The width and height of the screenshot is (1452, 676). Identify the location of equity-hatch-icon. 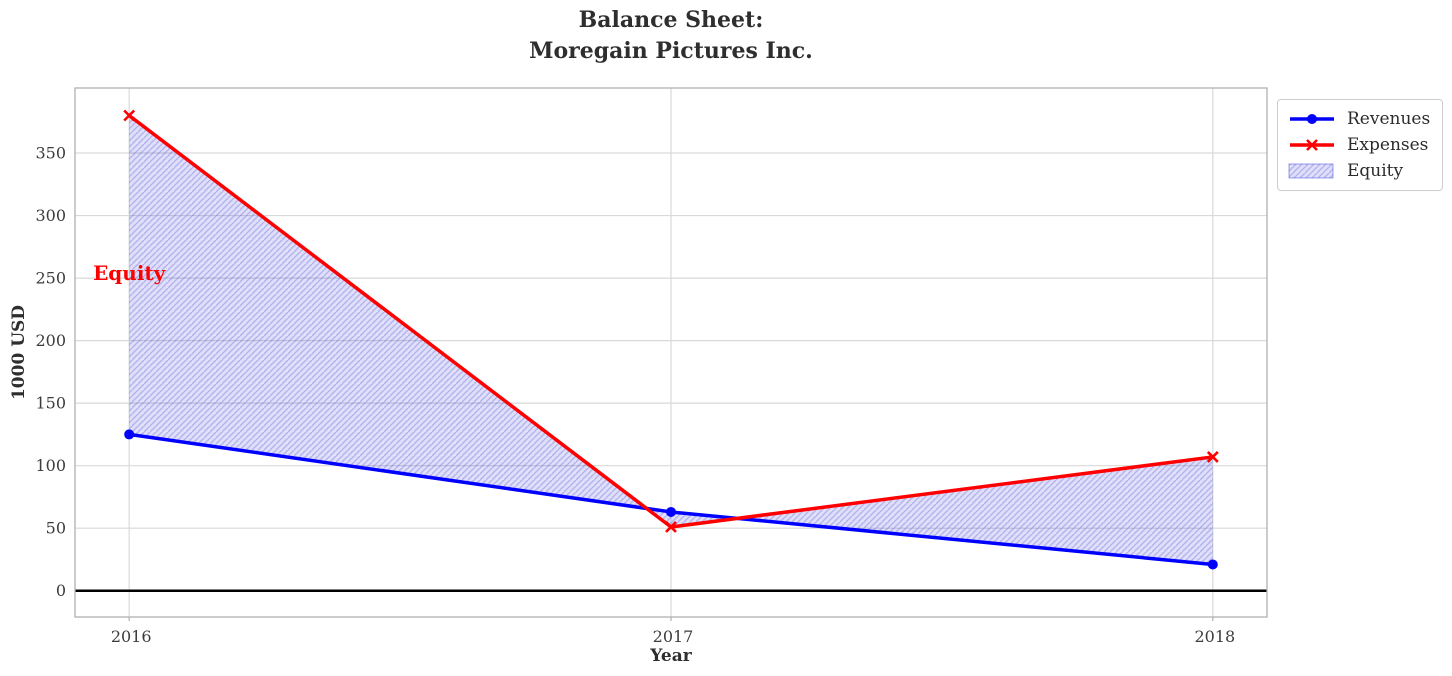
(1311, 171).